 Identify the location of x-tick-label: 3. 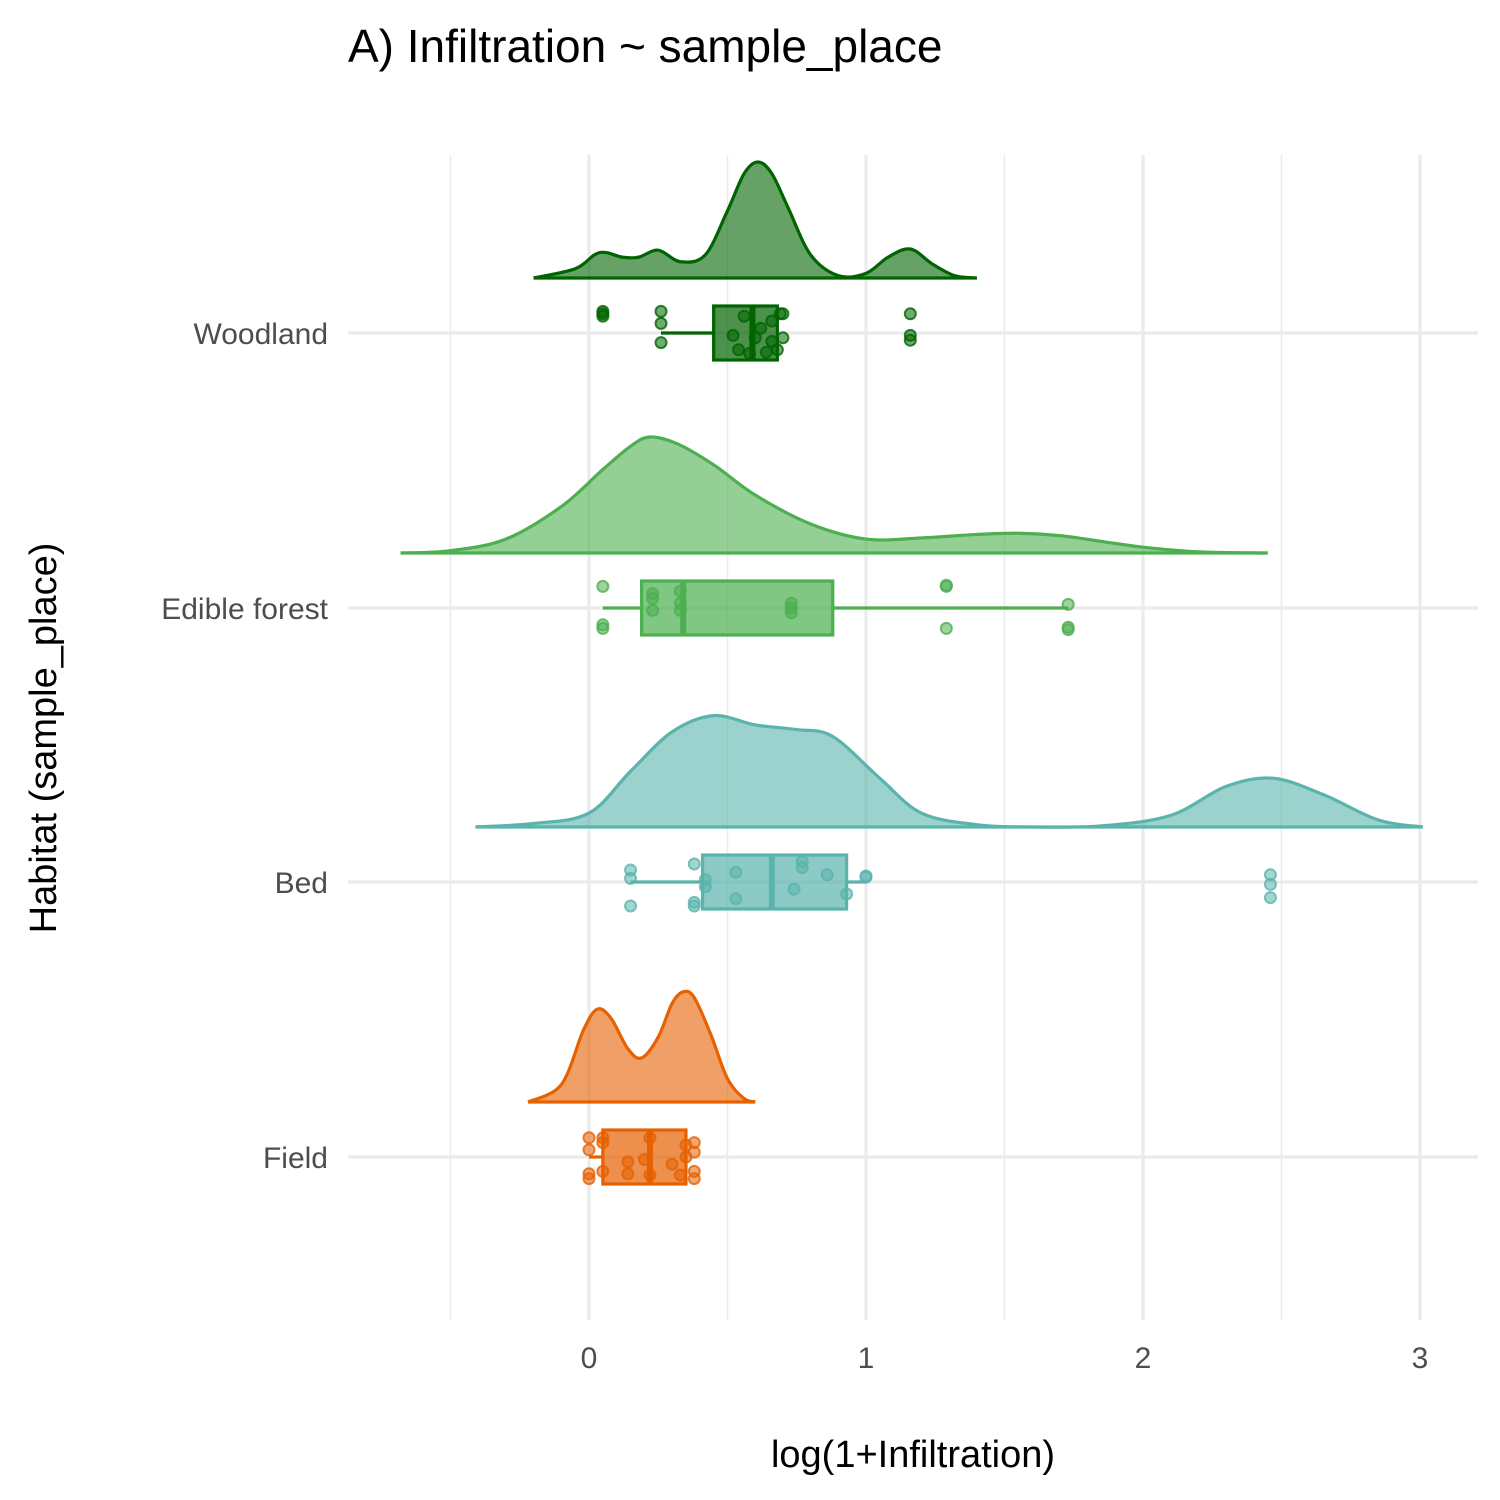
(1420, 1358).